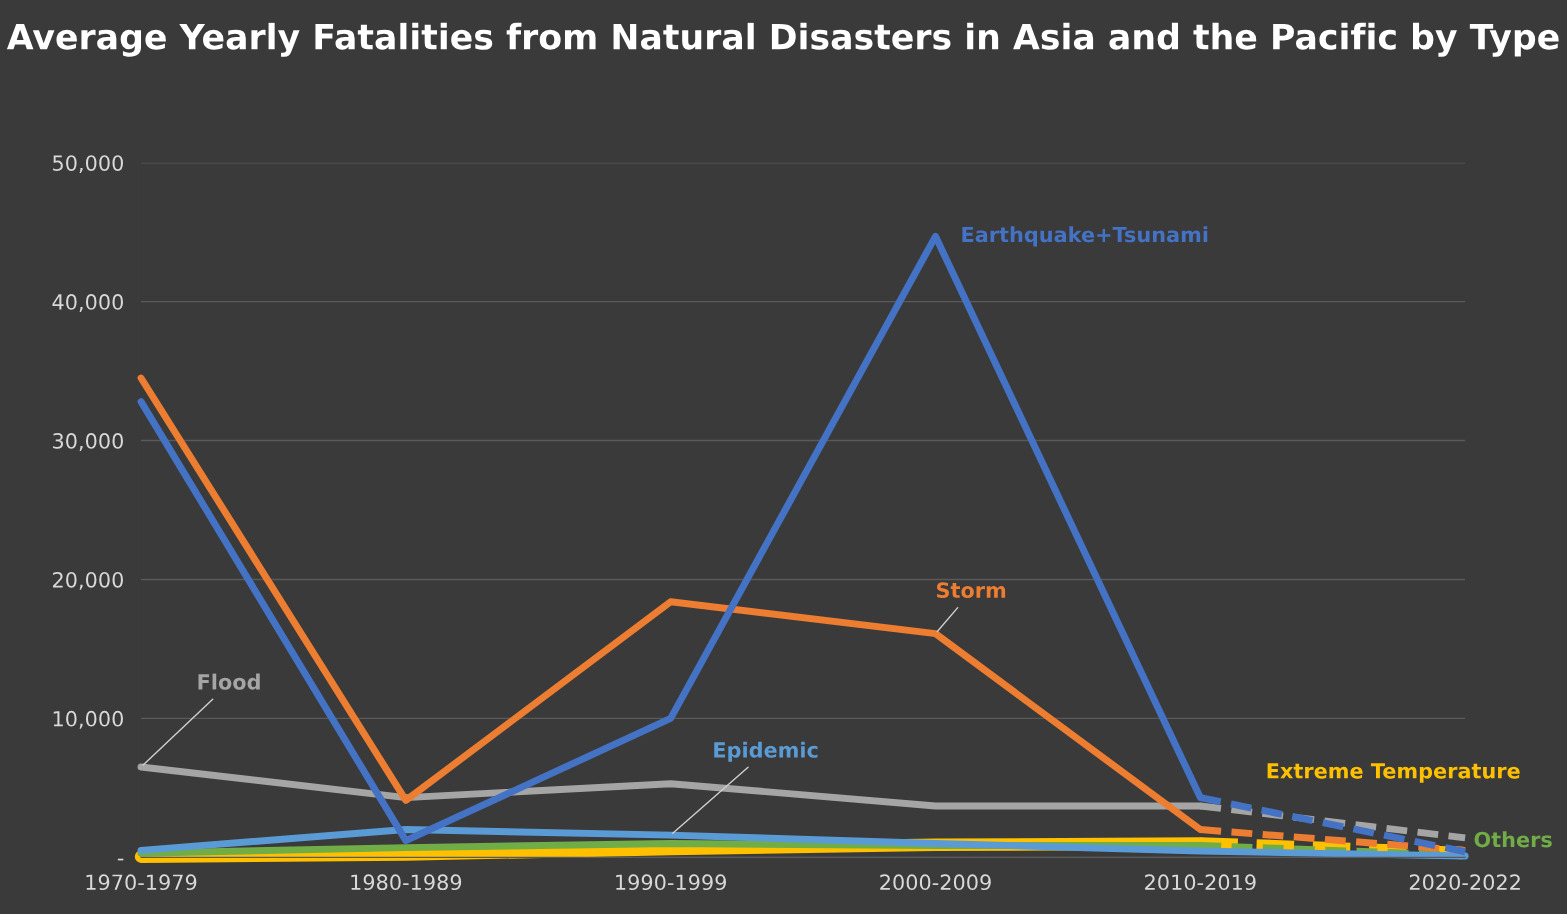 This screenshot has width=1567, height=914. I want to click on x-tick-label: 1970-1979, so click(141, 882).